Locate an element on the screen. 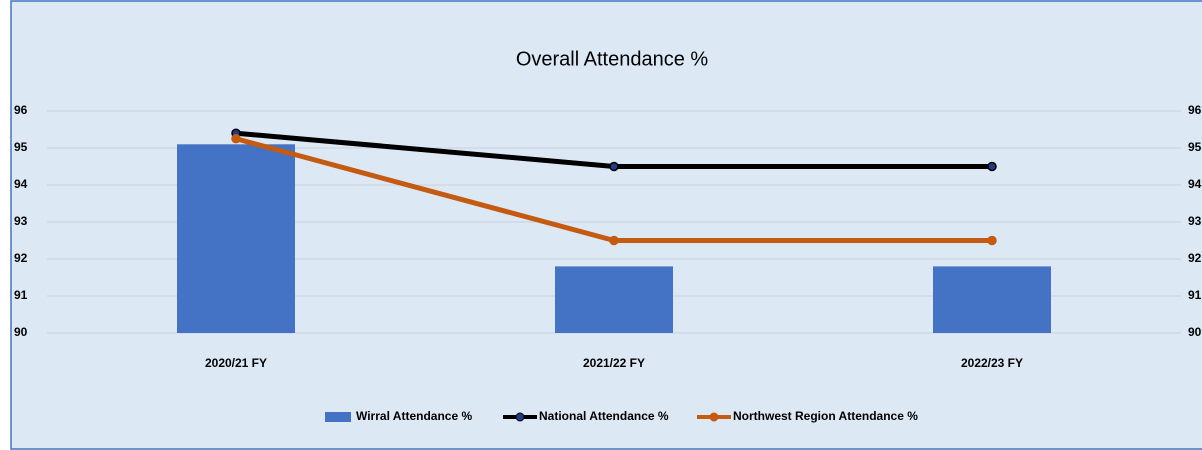 The width and height of the screenshot is (1202, 450). y2-tick-label: 91 is located at coordinates (1195, 295).